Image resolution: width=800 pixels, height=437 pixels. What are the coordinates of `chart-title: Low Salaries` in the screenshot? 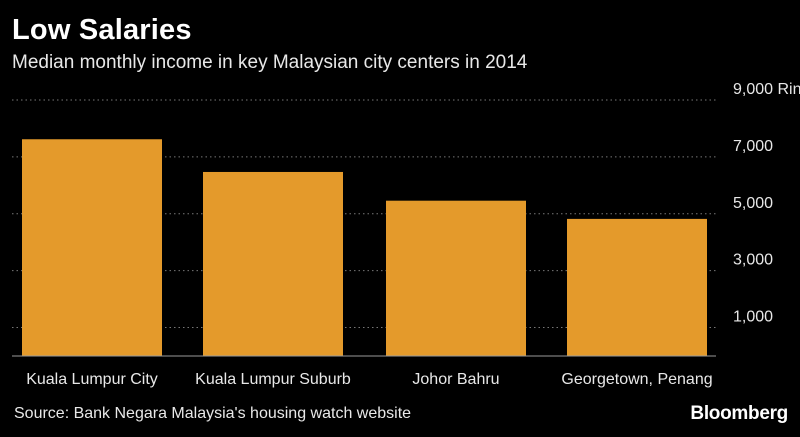 It's located at (102, 30).